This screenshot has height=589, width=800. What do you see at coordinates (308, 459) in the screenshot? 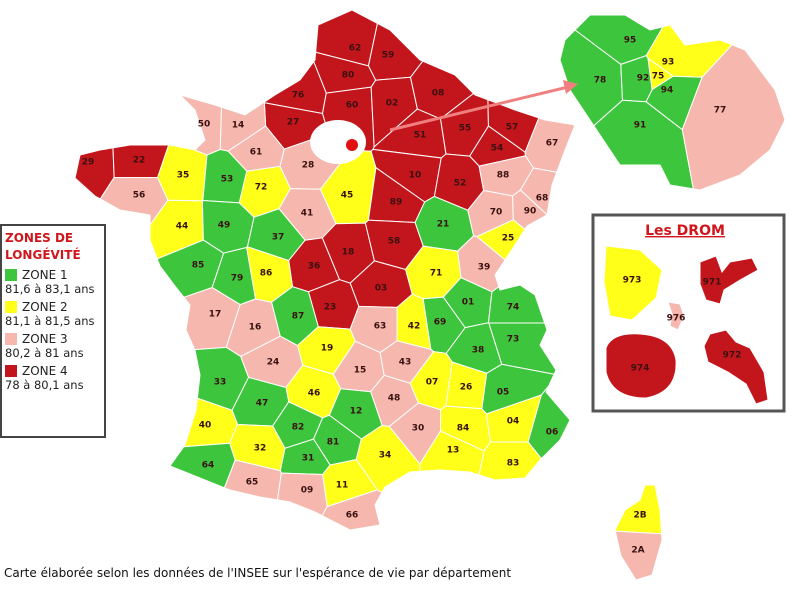
I see `department-code: 31` at bounding box center [308, 459].